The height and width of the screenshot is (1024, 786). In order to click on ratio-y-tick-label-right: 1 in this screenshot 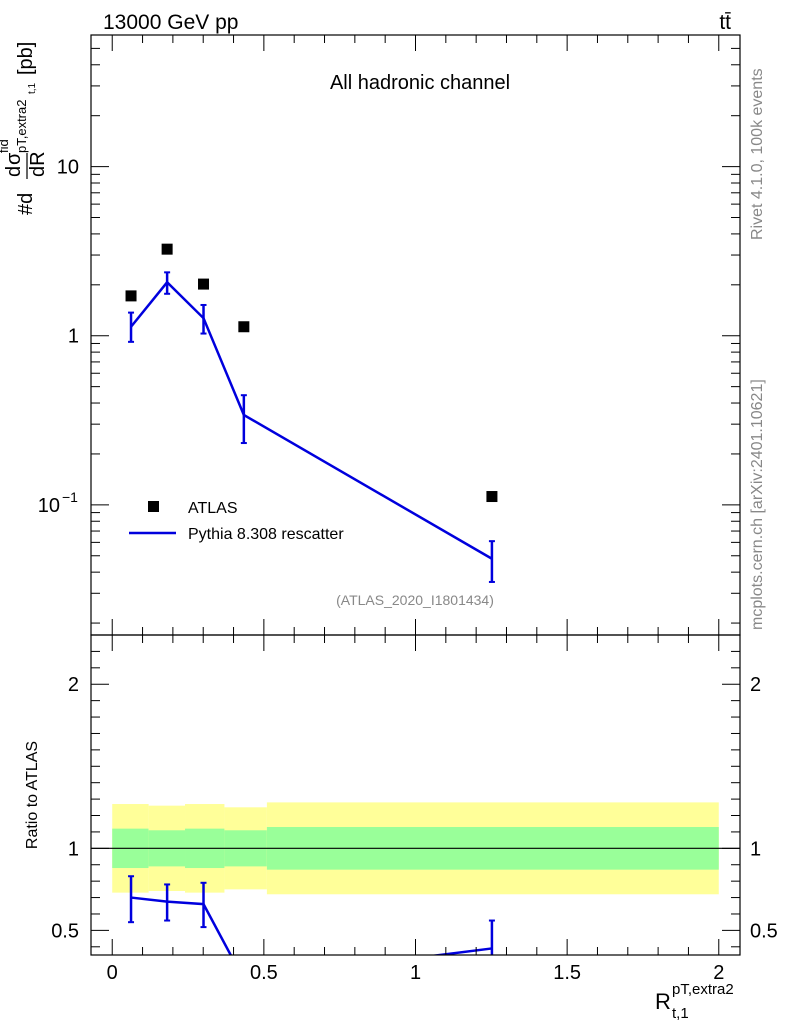, I will do `click(755, 849)`.